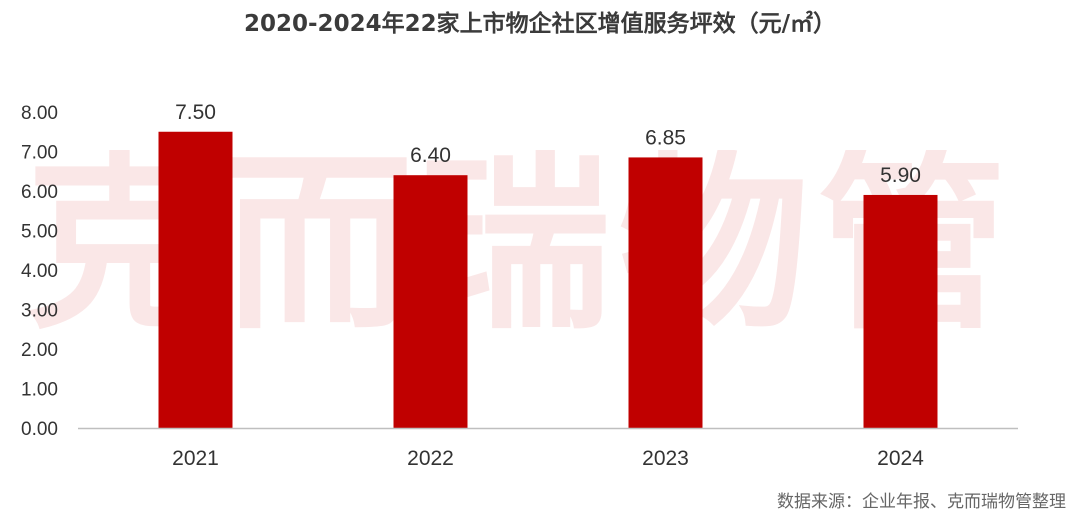 The height and width of the screenshot is (518, 1080). I want to click on chart-title: 2020-2024年22家上市物企社区增值服务坪效（元/㎡）, so click(540, 24).